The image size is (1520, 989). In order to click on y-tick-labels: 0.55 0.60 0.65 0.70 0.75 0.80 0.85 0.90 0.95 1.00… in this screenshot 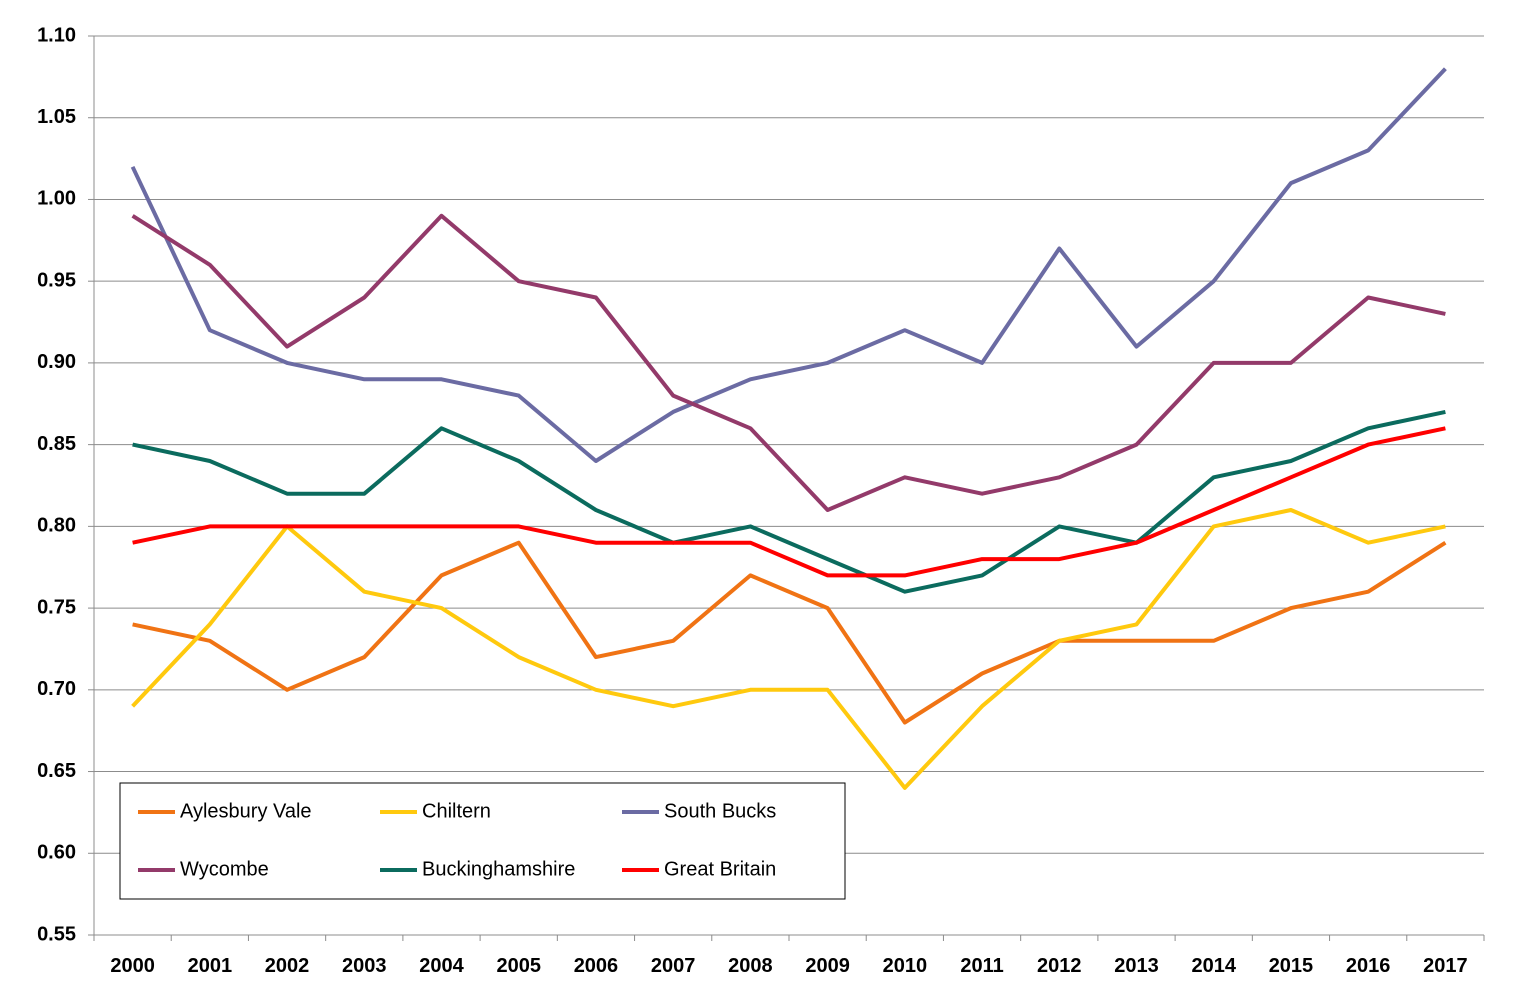, I will do `click(56, 484)`.